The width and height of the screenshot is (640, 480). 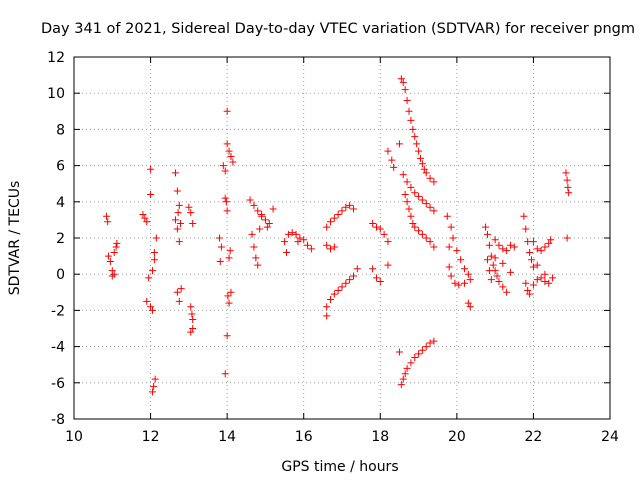 I want to click on y-tick-label: -4, so click(x=58, y=348).